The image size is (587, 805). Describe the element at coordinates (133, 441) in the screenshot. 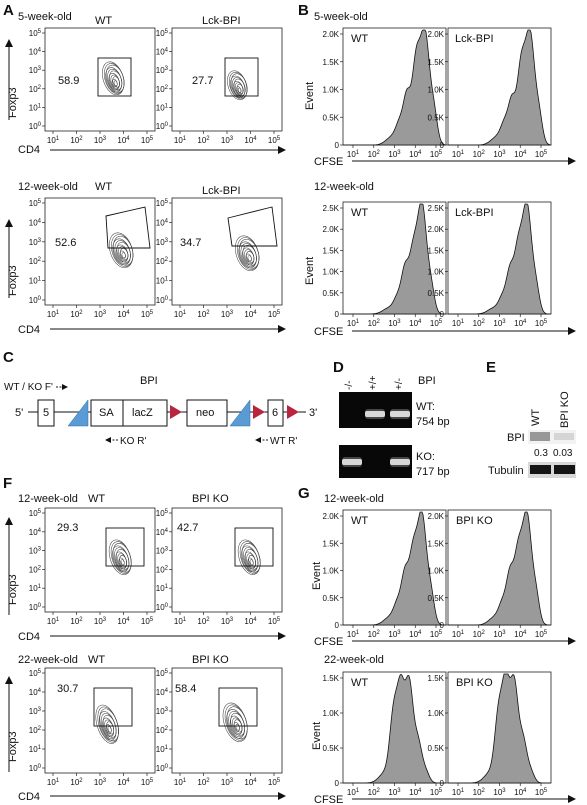

I see `primer-label: KO R'` at that location.